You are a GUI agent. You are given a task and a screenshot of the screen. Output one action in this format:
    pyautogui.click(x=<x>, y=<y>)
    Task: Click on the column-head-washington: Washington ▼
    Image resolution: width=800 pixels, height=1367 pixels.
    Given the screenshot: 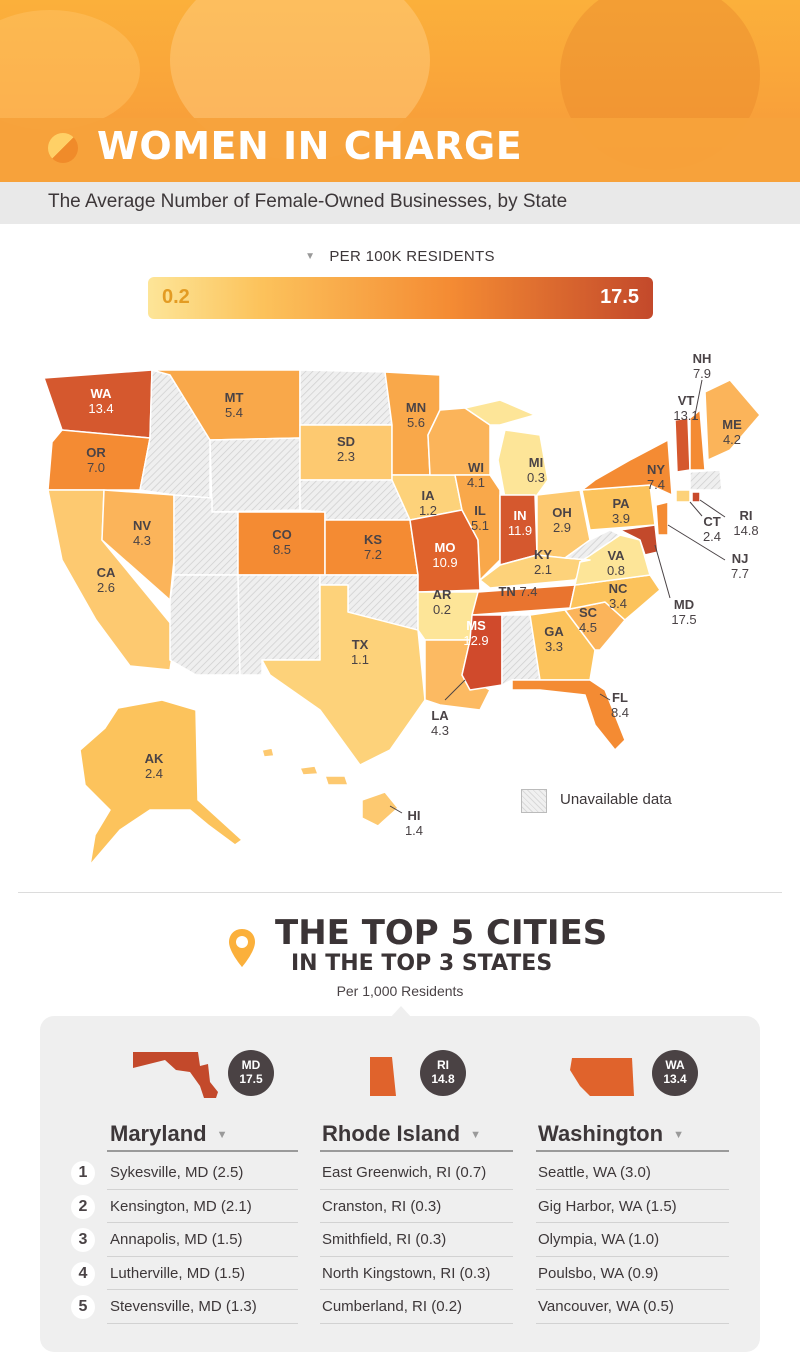 What is the action you would take?
    pyautogui.click(x=611, y=1133)
    